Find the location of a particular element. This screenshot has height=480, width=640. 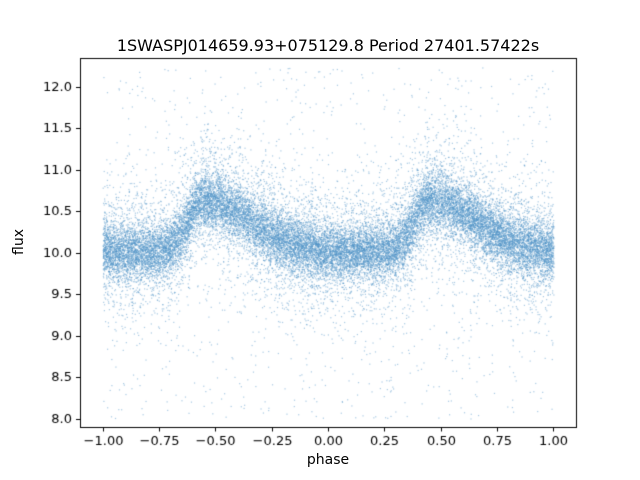

x-axis-label: phase is located at coordinates (328, 460).